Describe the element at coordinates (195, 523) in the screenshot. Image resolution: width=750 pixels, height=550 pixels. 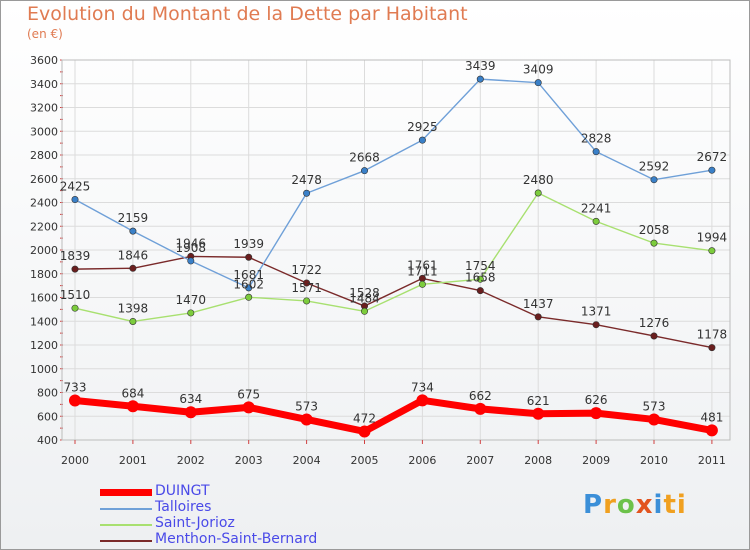
I see `legend-label: Saint-Jorioz` at that location.